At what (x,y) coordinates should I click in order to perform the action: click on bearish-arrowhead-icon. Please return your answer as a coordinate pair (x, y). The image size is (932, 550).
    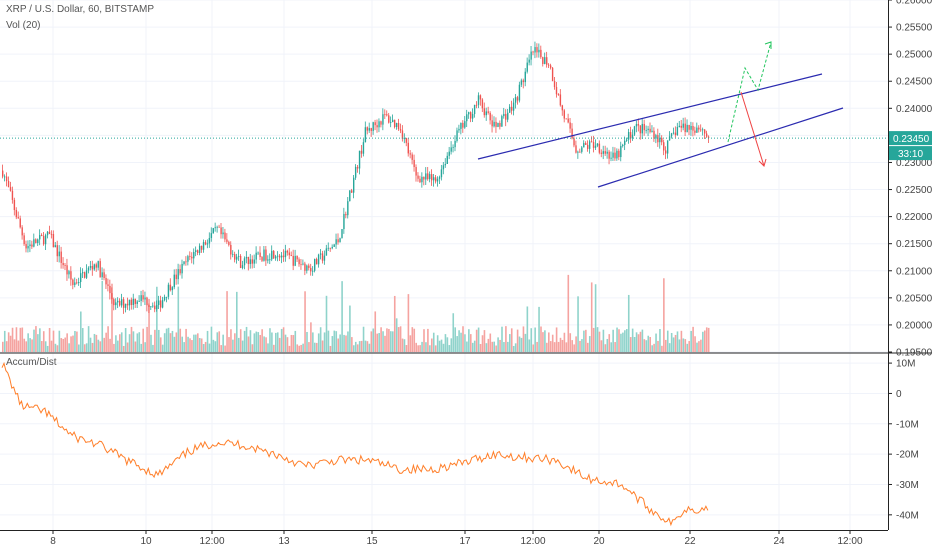
    Looking at the image, I should click on (762, 162).